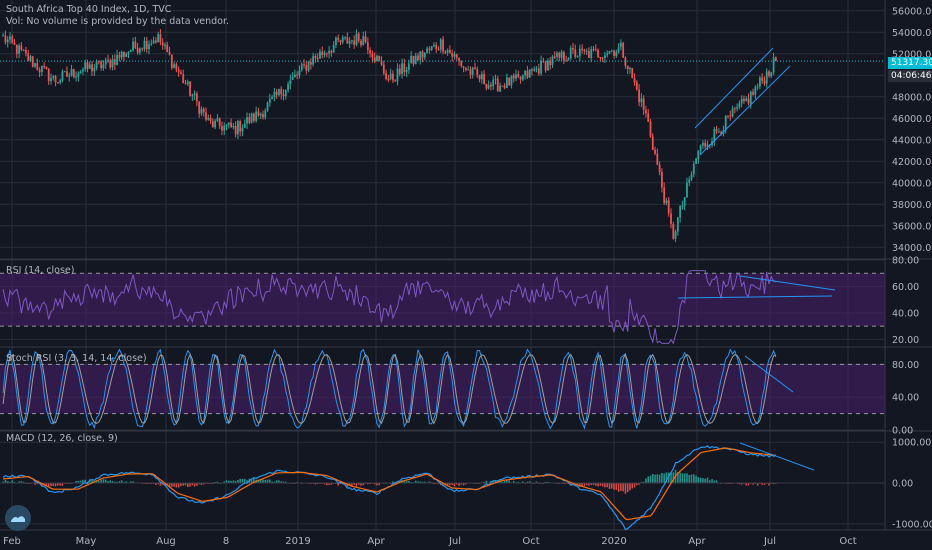 This screenshot has width=932, height=550. Describe the element at coordinates (777, 456) in the screenshot. I see `macd-trendline` at that location.